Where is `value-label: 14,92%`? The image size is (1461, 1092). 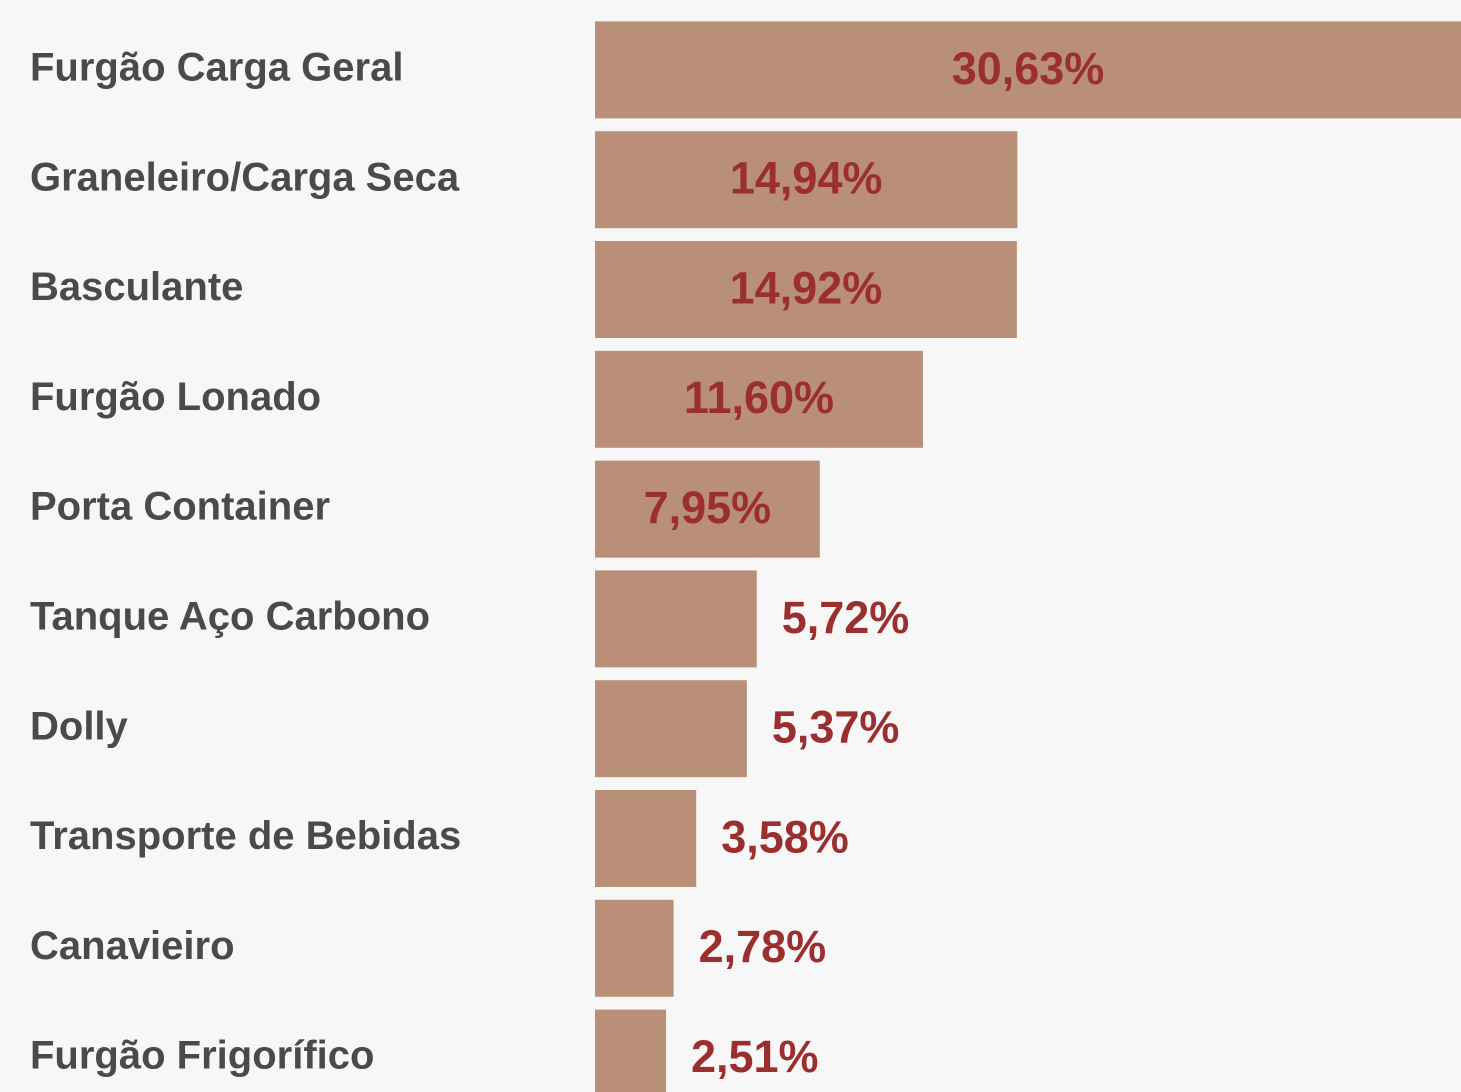 value-label: 14,92% is located at coordinates (806, 287).